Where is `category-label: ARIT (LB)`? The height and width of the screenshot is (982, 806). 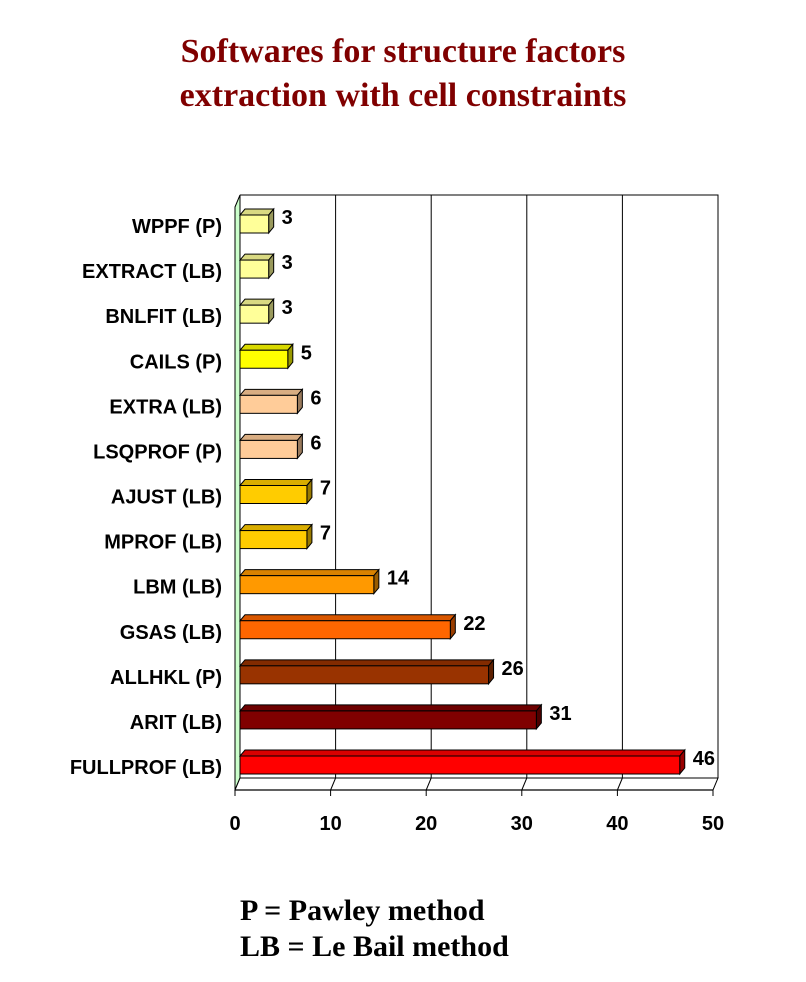
category-label: ARIT (LB) is located at coordinates (176, 723).